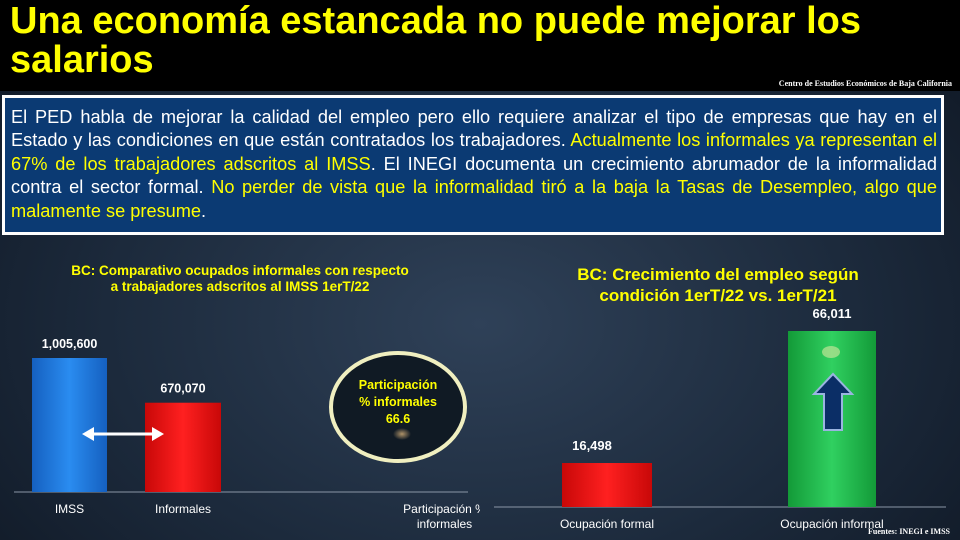  I want to click on chart2-bar-ocupacion-informal, so click(832, 419).